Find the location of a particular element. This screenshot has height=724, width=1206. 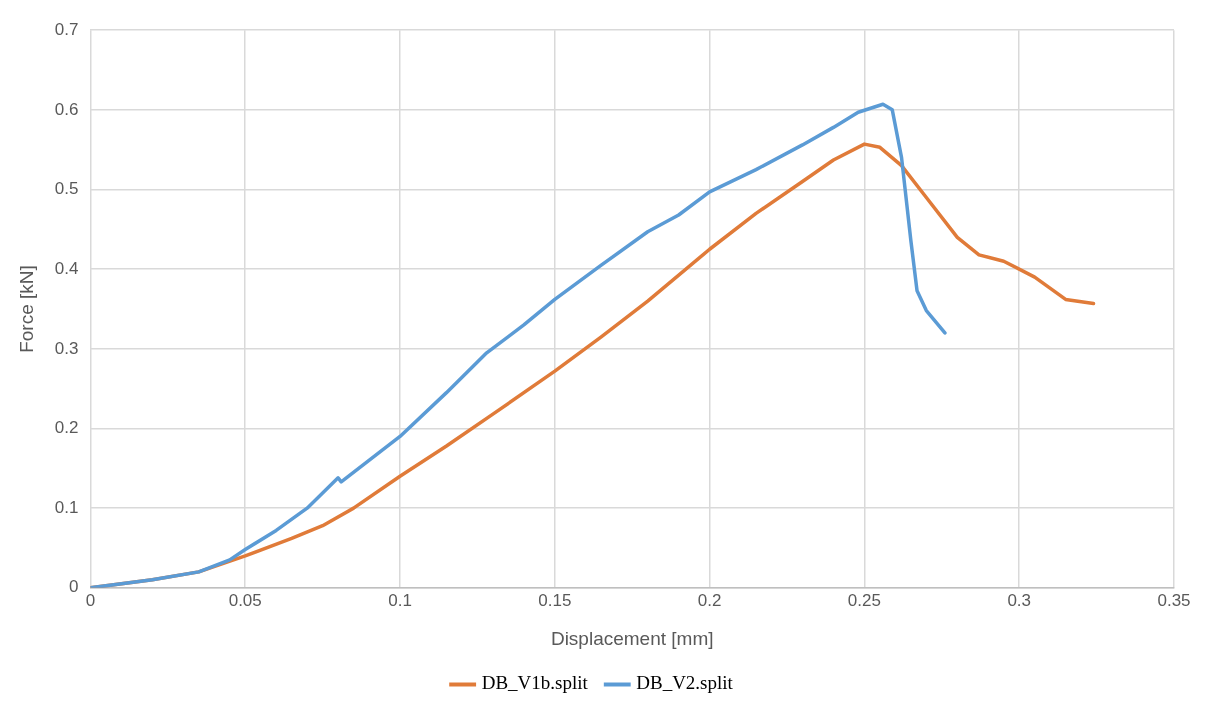

x-tick-label: 0.25 is located at coordinates (864, 600).